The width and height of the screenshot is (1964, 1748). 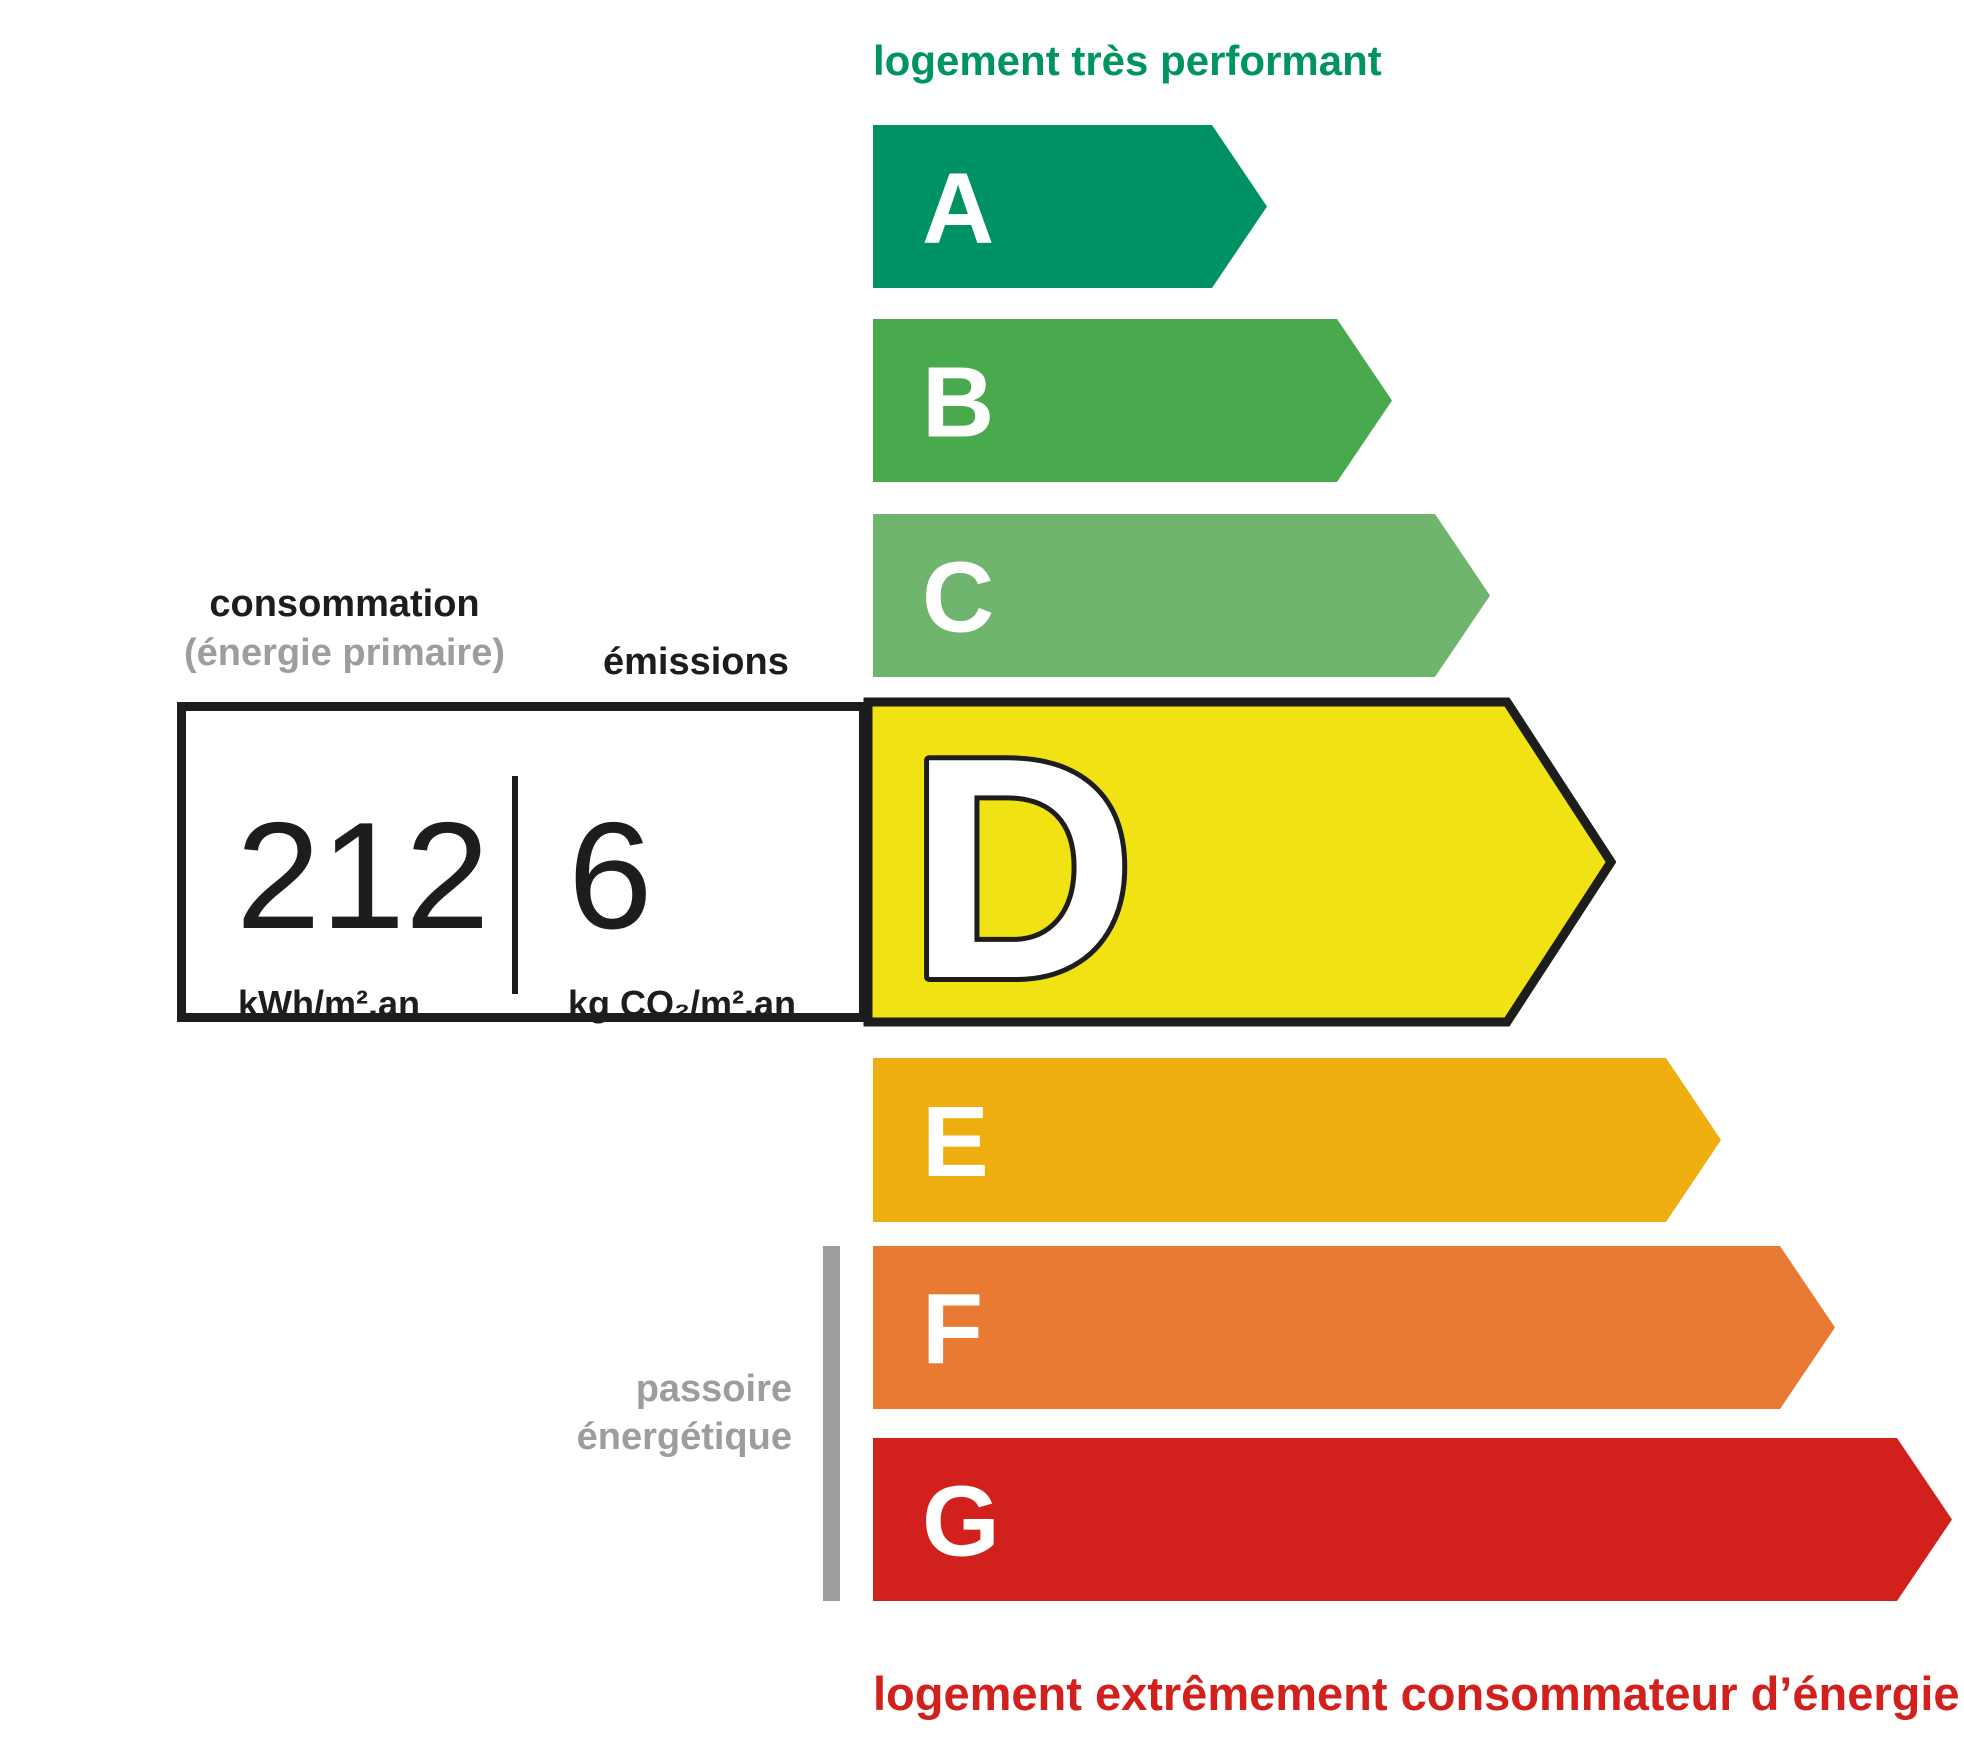 I want to click on energy-bar-A: A, so click(x=1070, y=206).